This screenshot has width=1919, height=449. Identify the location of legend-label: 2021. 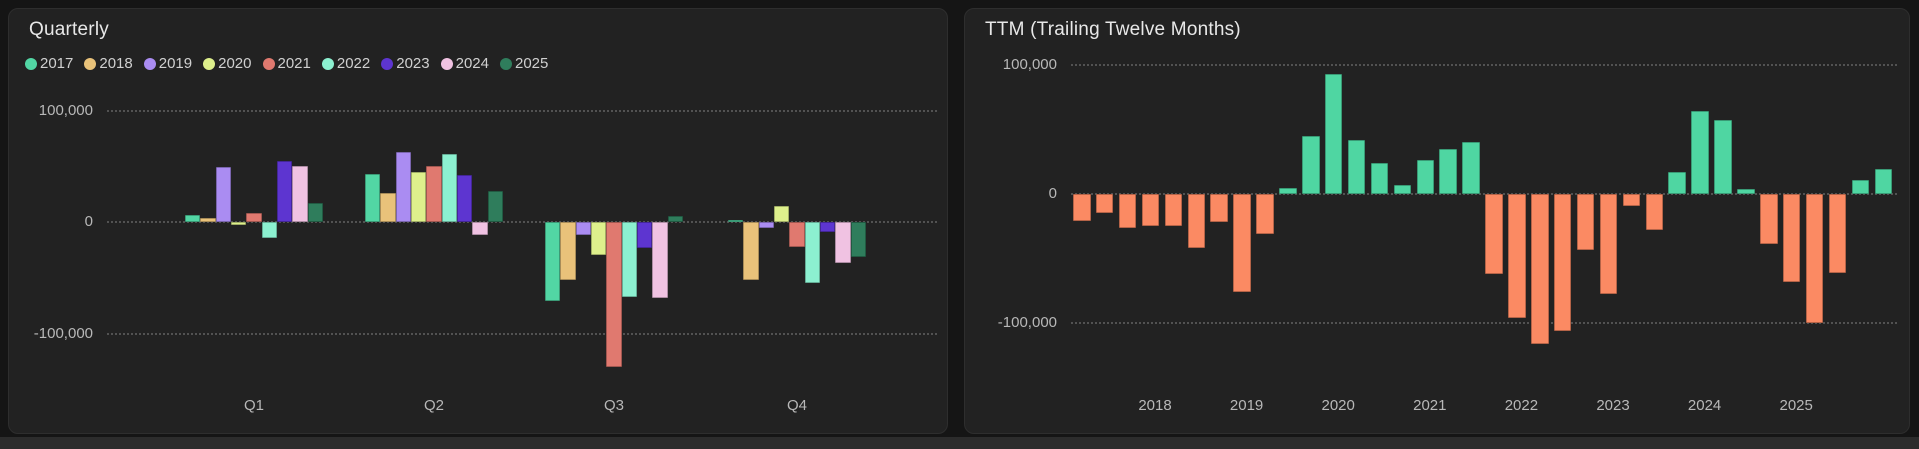
(294, 63).